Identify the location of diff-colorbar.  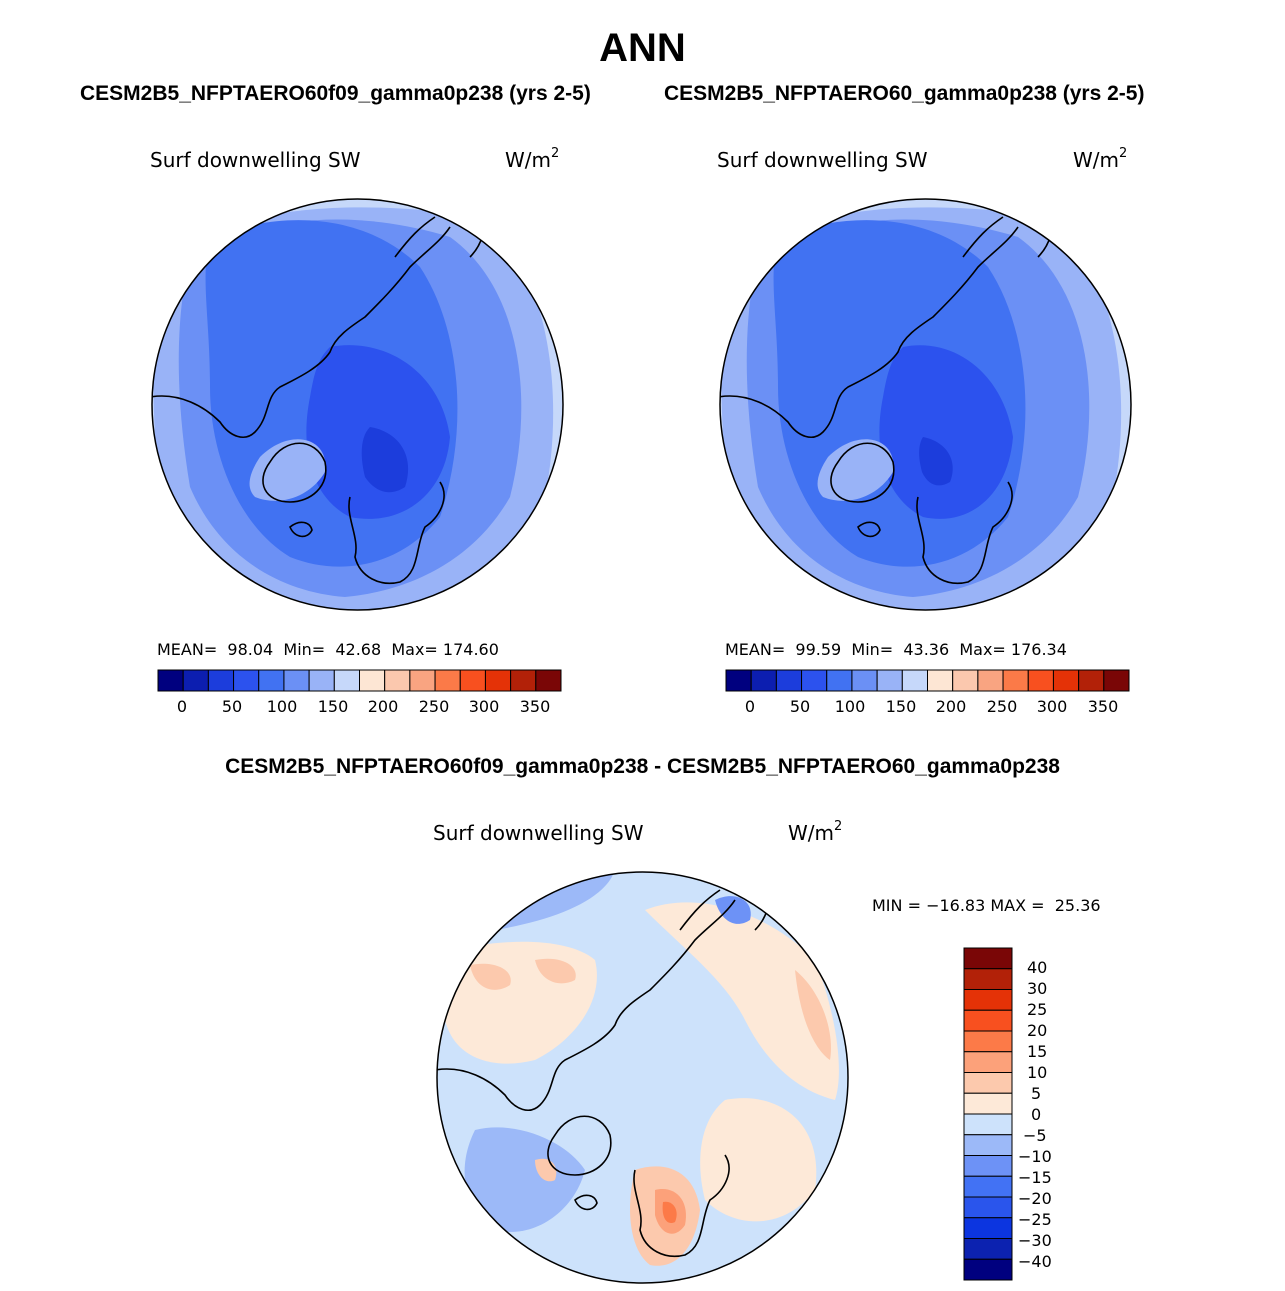
(988, 1114).